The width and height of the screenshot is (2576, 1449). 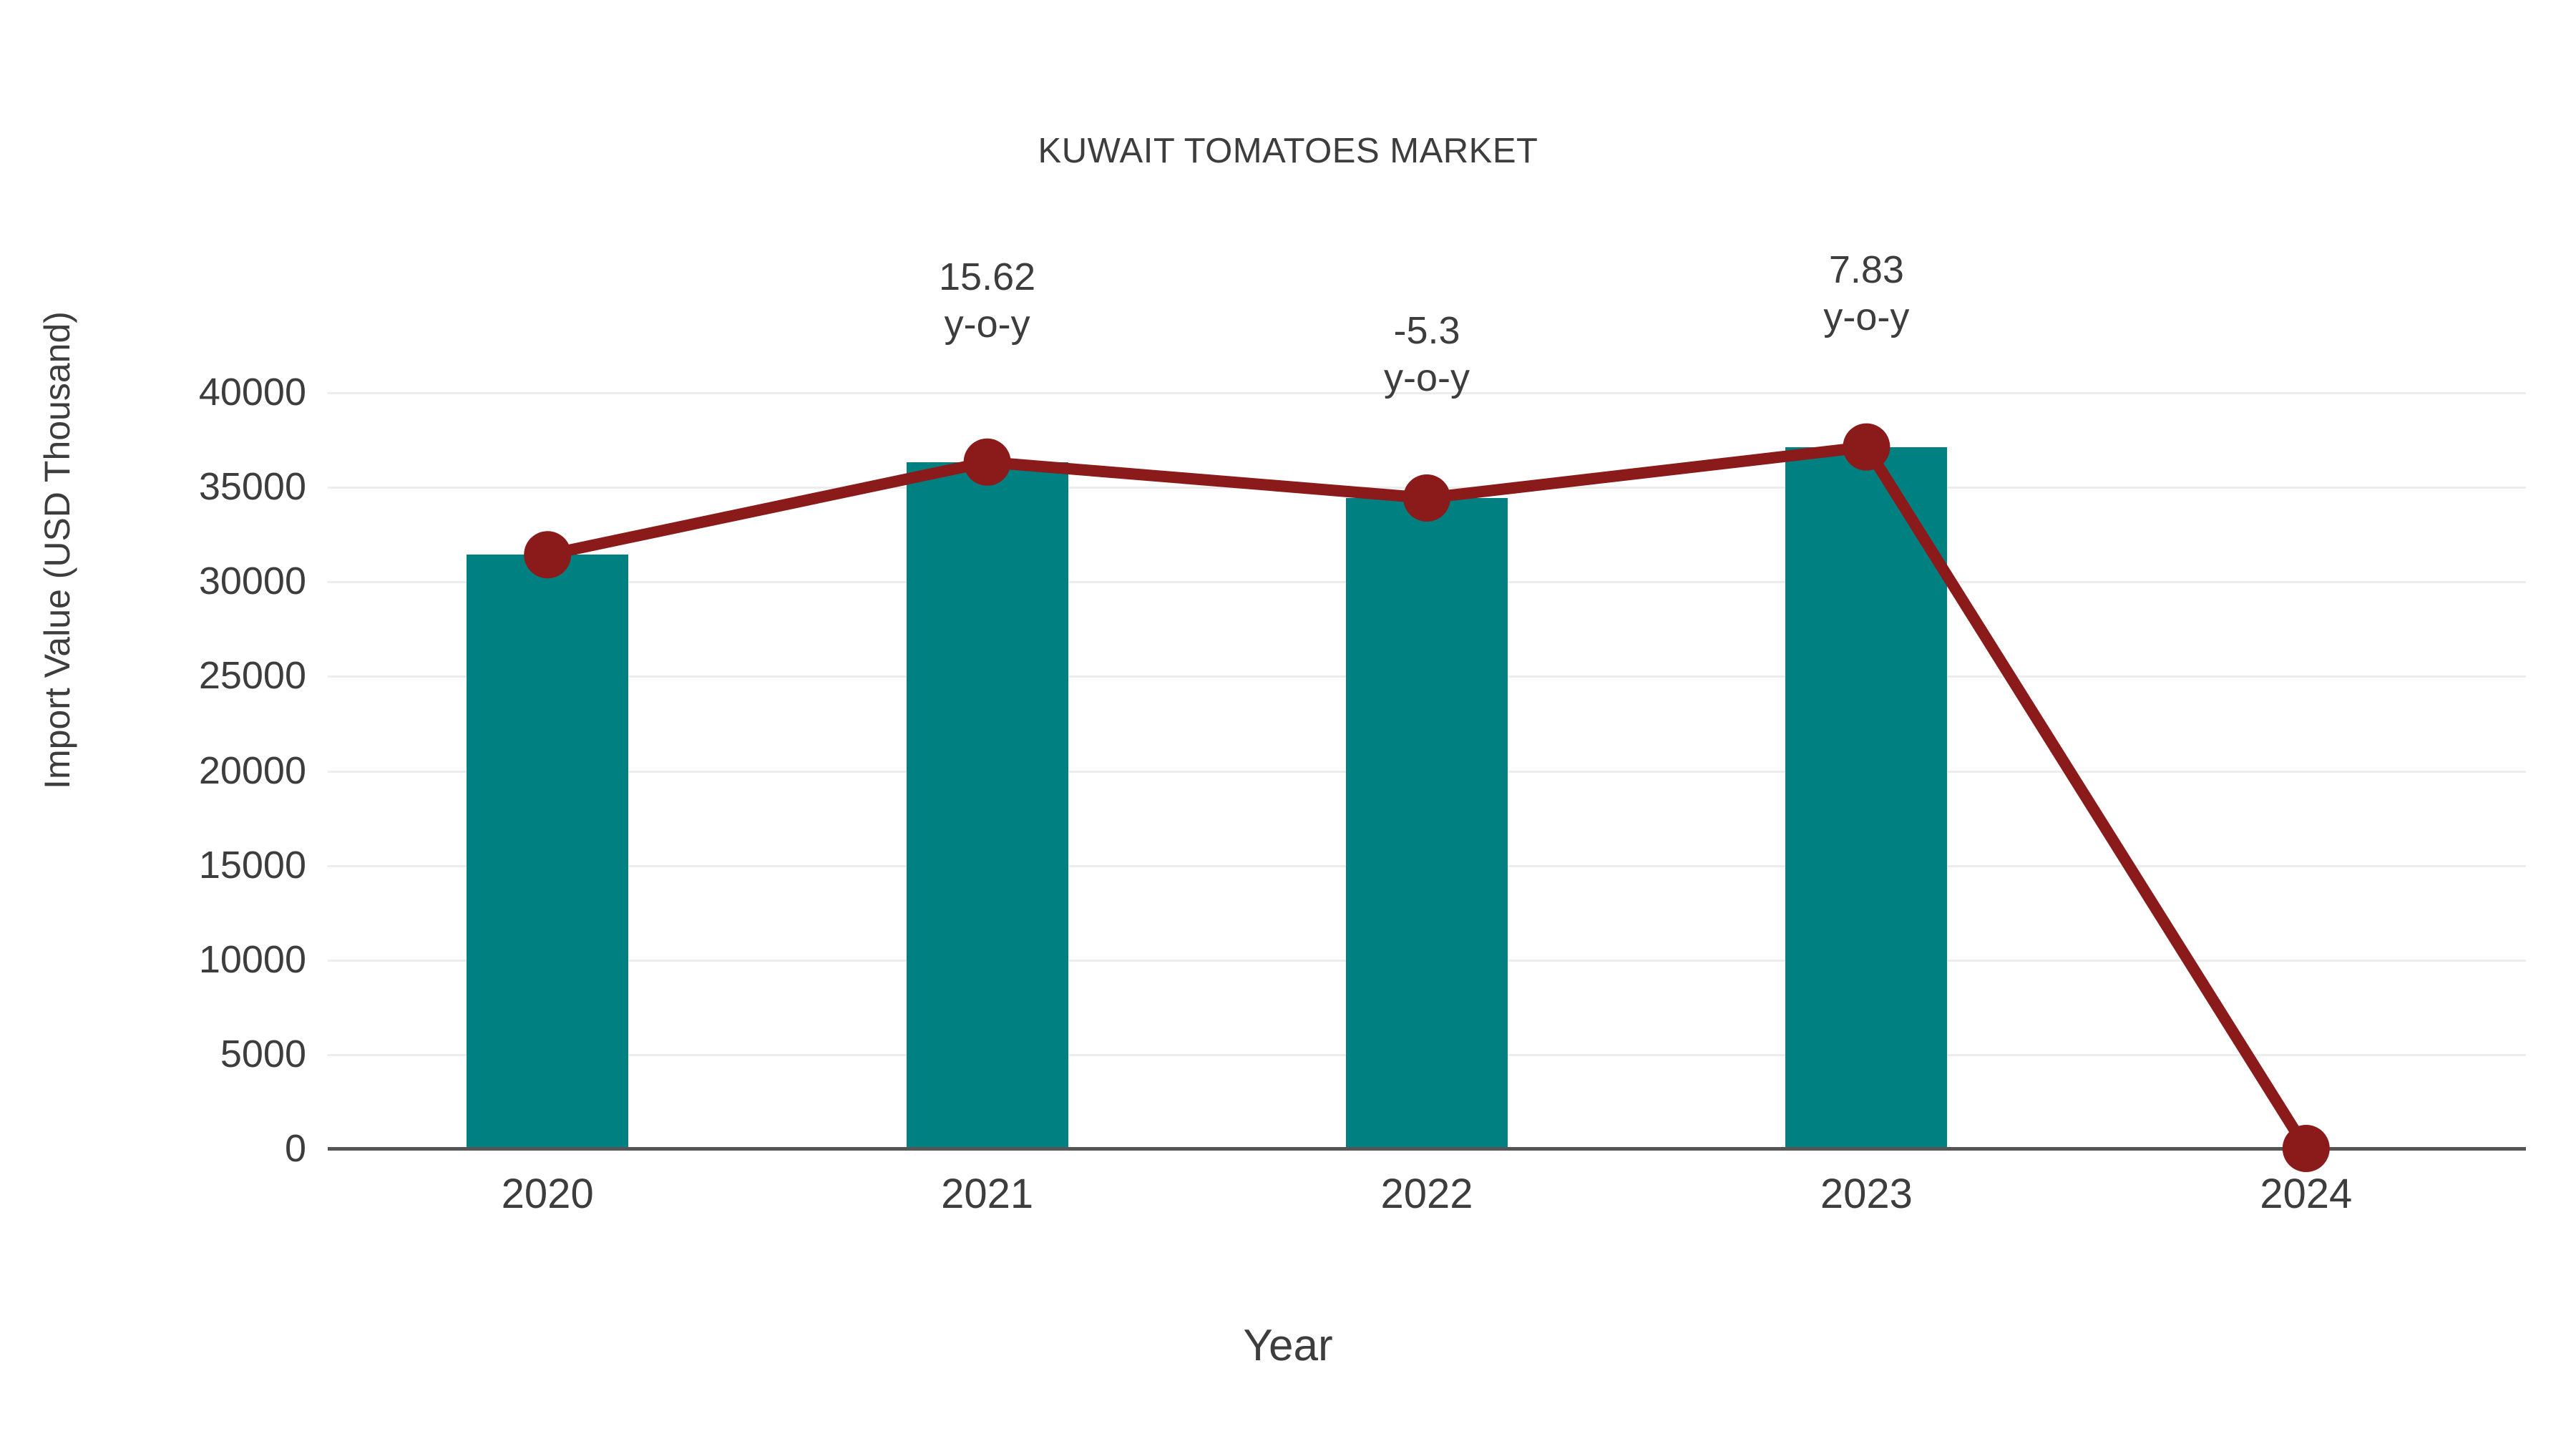 I want to click on y-axis-tick-label: 15000, so click(x=252, y=865).